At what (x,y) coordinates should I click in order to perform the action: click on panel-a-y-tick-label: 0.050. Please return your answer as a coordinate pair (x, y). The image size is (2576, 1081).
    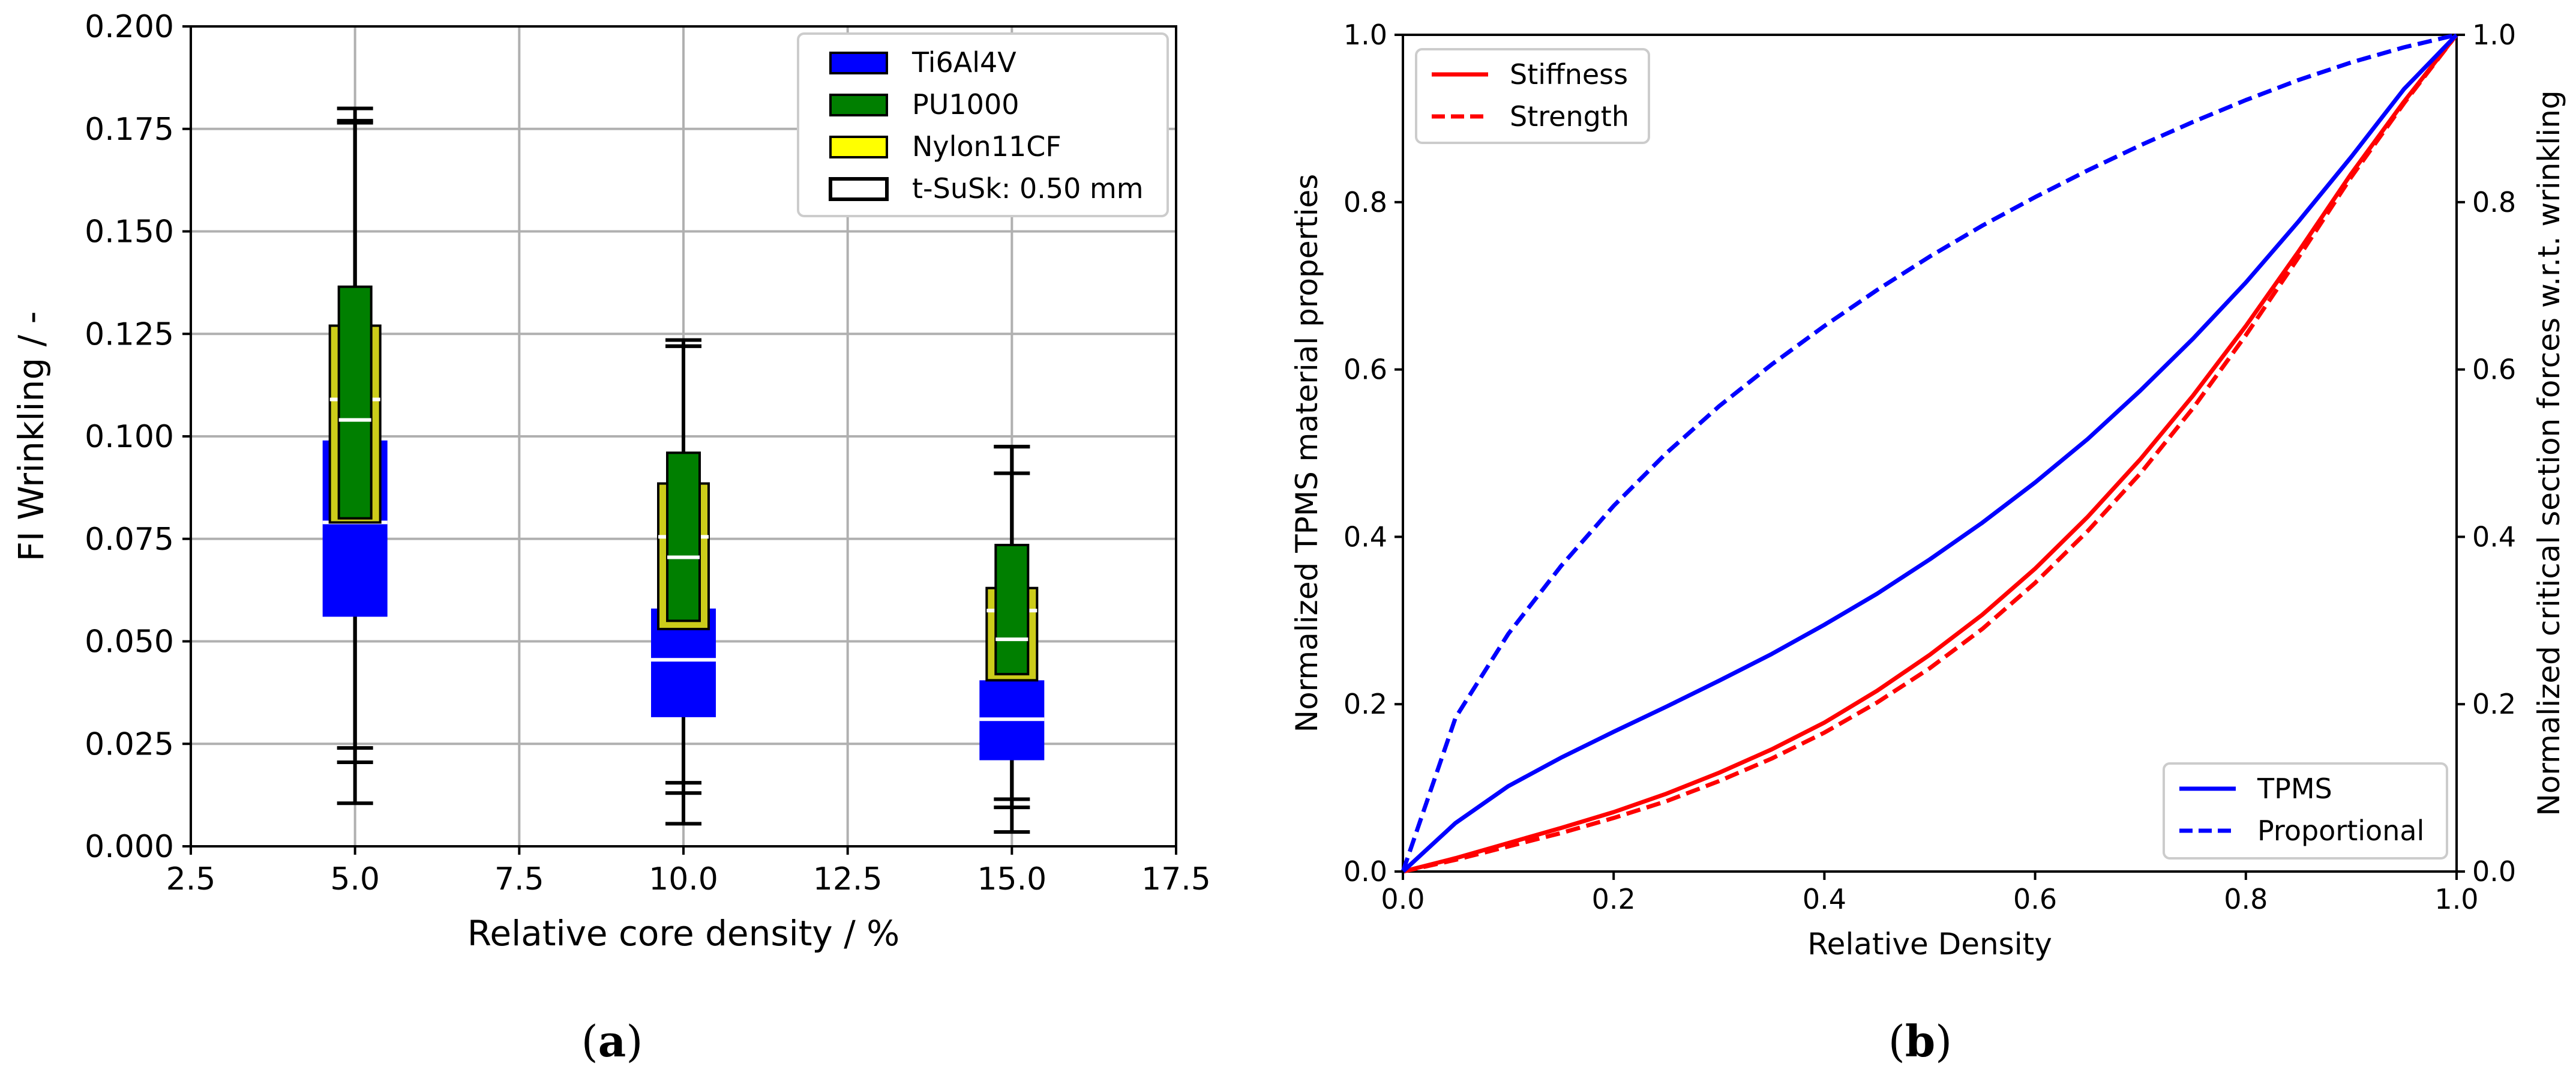
    Looking at the image, I should click on (129, 642).